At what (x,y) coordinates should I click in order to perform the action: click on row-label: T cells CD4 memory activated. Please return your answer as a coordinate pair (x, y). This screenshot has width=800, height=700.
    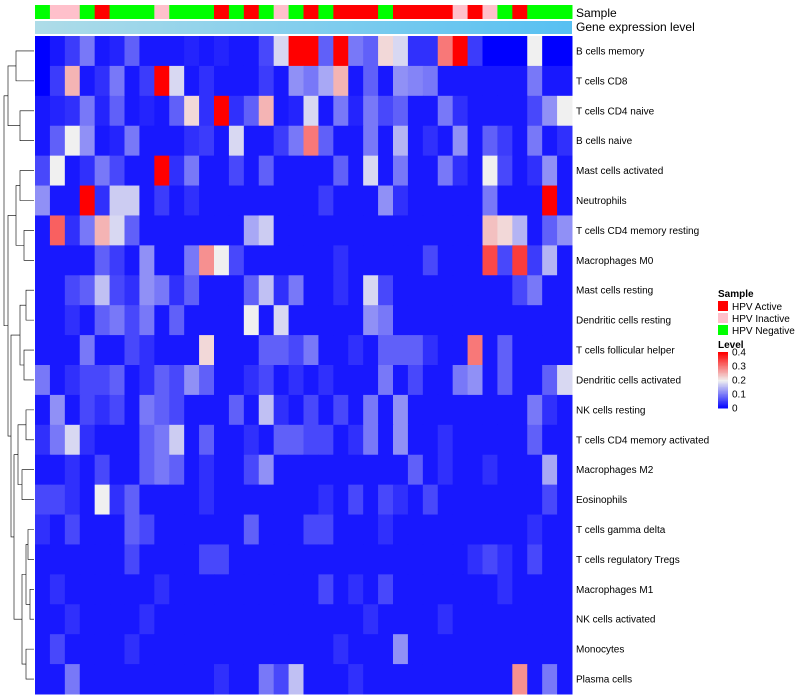
    Looking at the image, I should click on (642, 440).